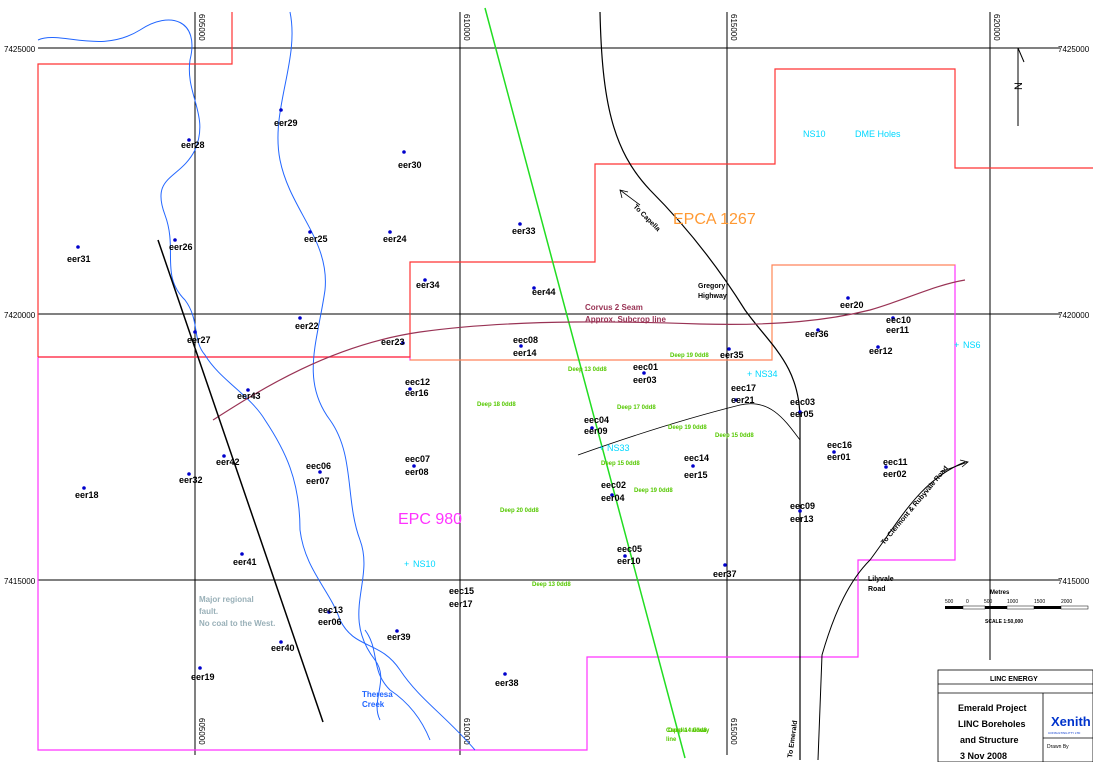  What do you see at coordinates (201, 731) in the screenshot?
I see `easting-label-bottom: 605000` at bounding box center [201, 731].